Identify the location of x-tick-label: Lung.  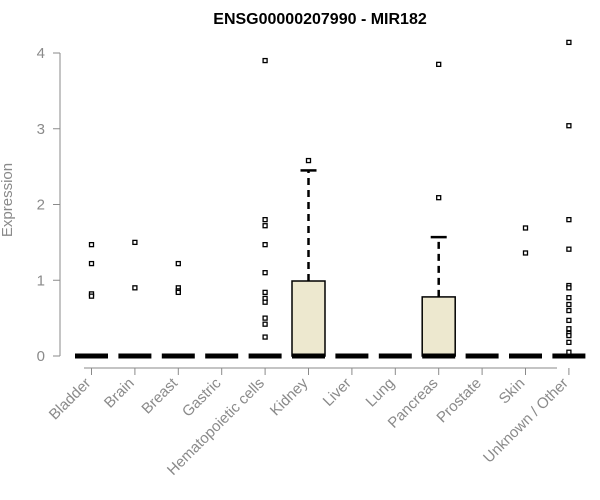
(381, 393).